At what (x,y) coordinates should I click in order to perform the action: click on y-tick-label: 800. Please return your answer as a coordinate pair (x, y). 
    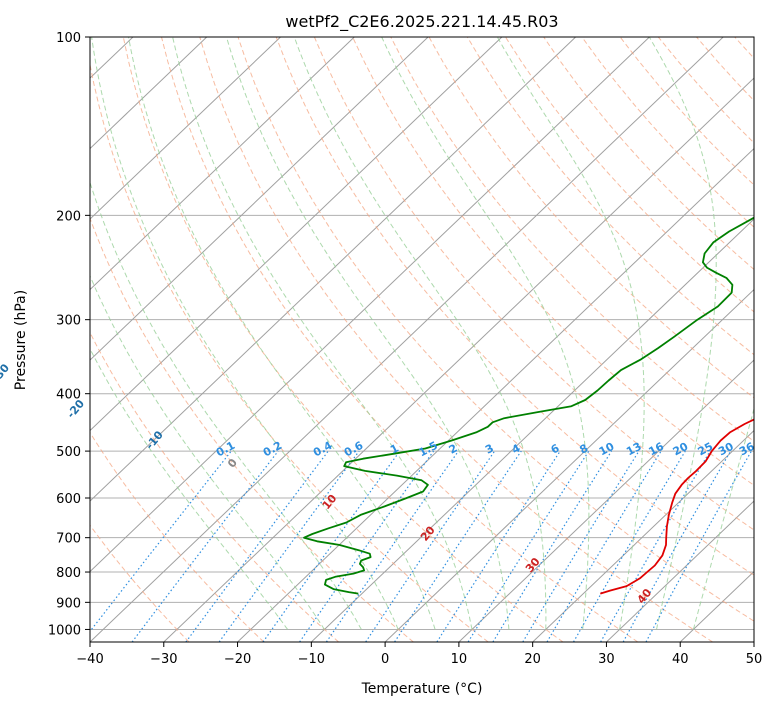
    Looking at the image, I should click on (68, 573).